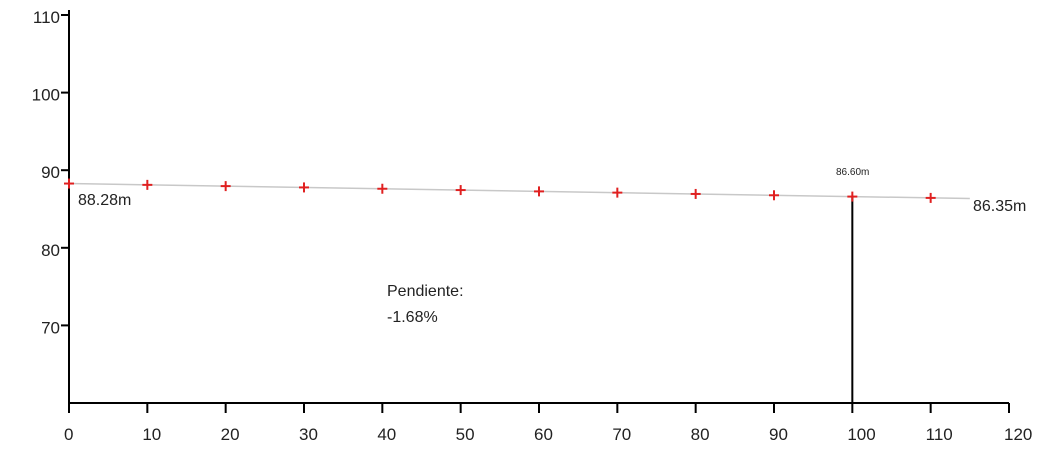 The width and height of the screenshot is (1058, 450). I want to click on y-tick-label: 90, so click(50, 172).